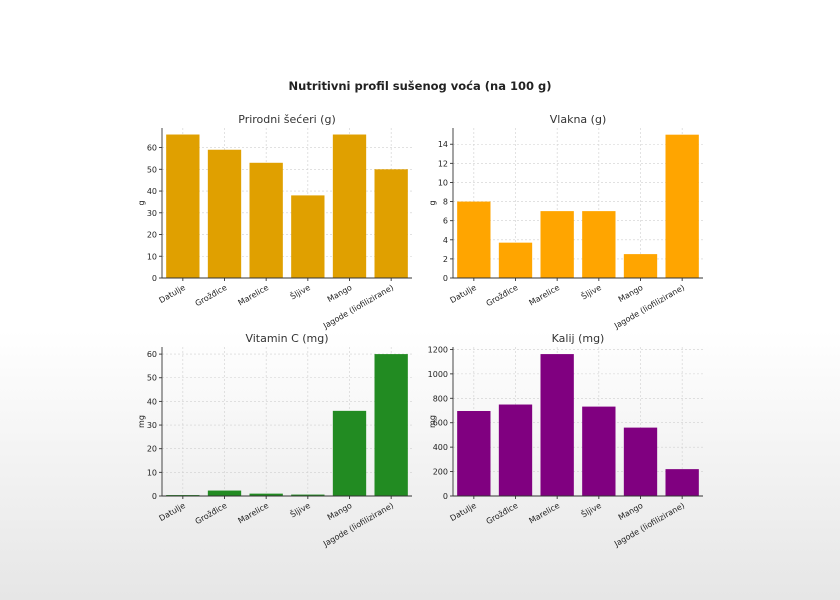 This screenshot has width=840, height=600. I want to click on y-tick-label: 200, so click(440, 472).